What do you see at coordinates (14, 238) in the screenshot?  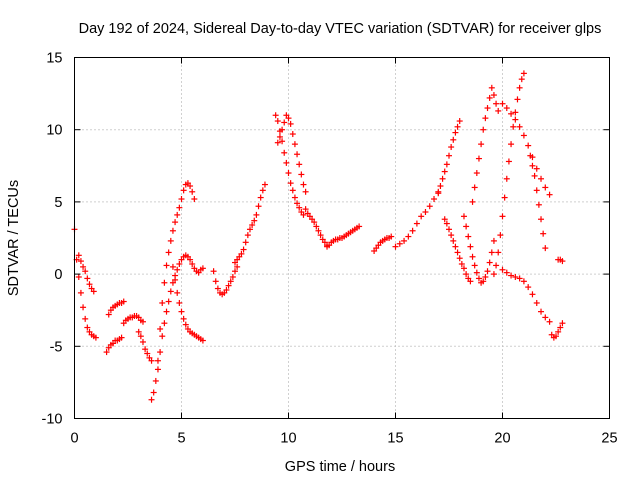 I see `y-axis-label: SDTVAR / TECUs` at bounding box center [14, 238].